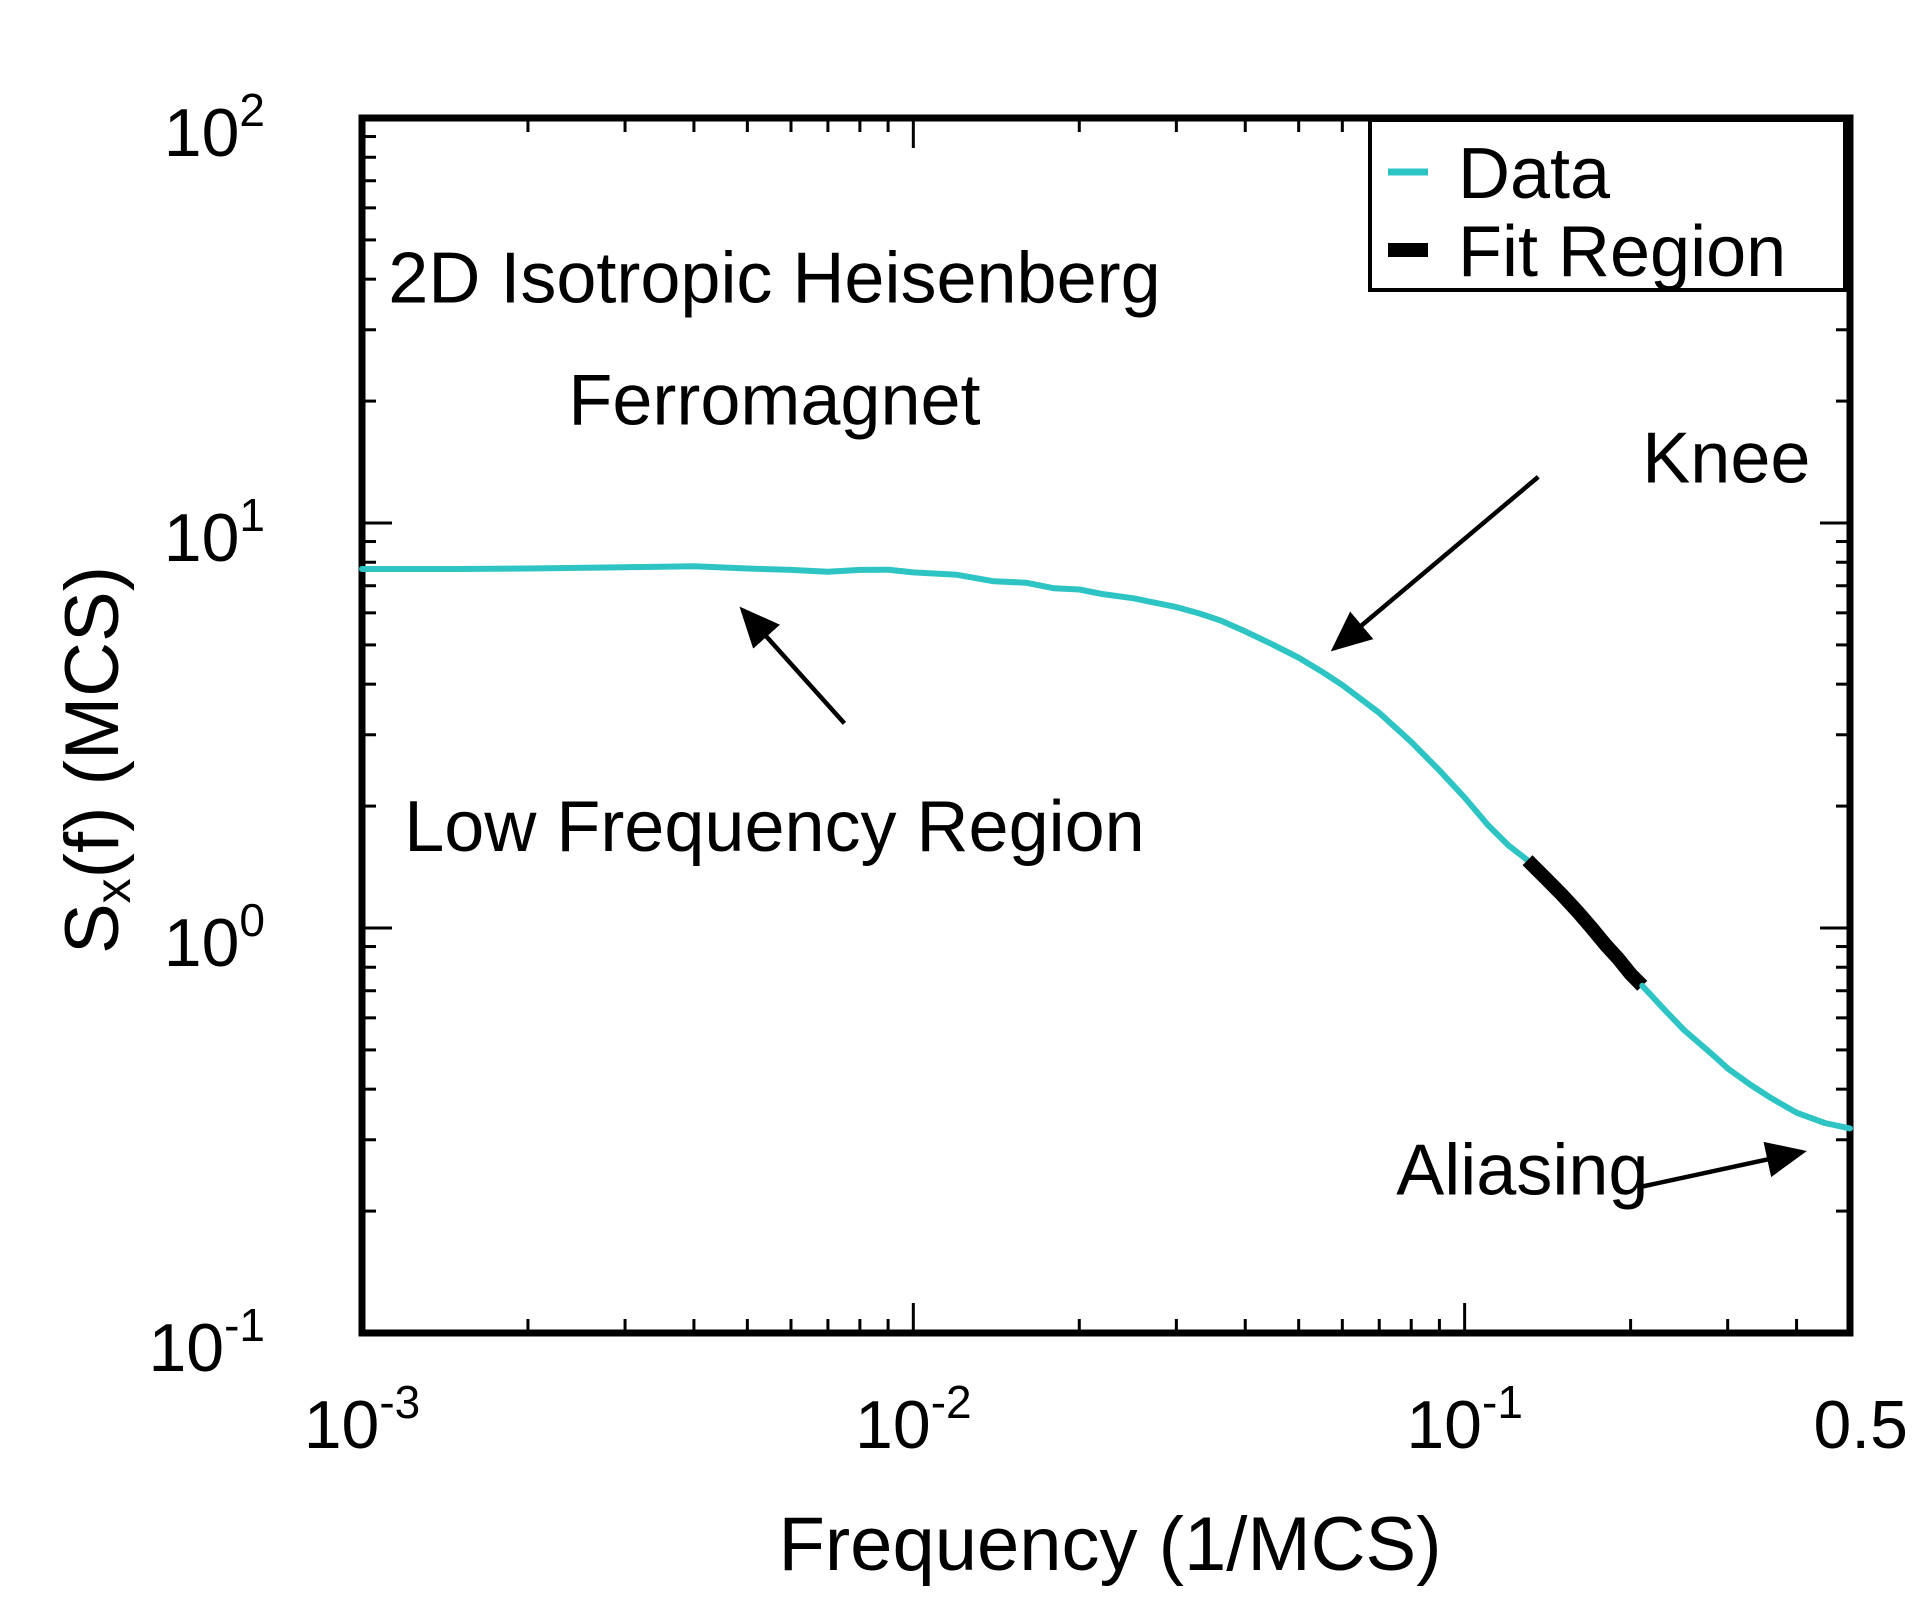 This screenshot has height=1620, width=1920. I want to click on legend-label: Fit Region, so click(1622, 252).